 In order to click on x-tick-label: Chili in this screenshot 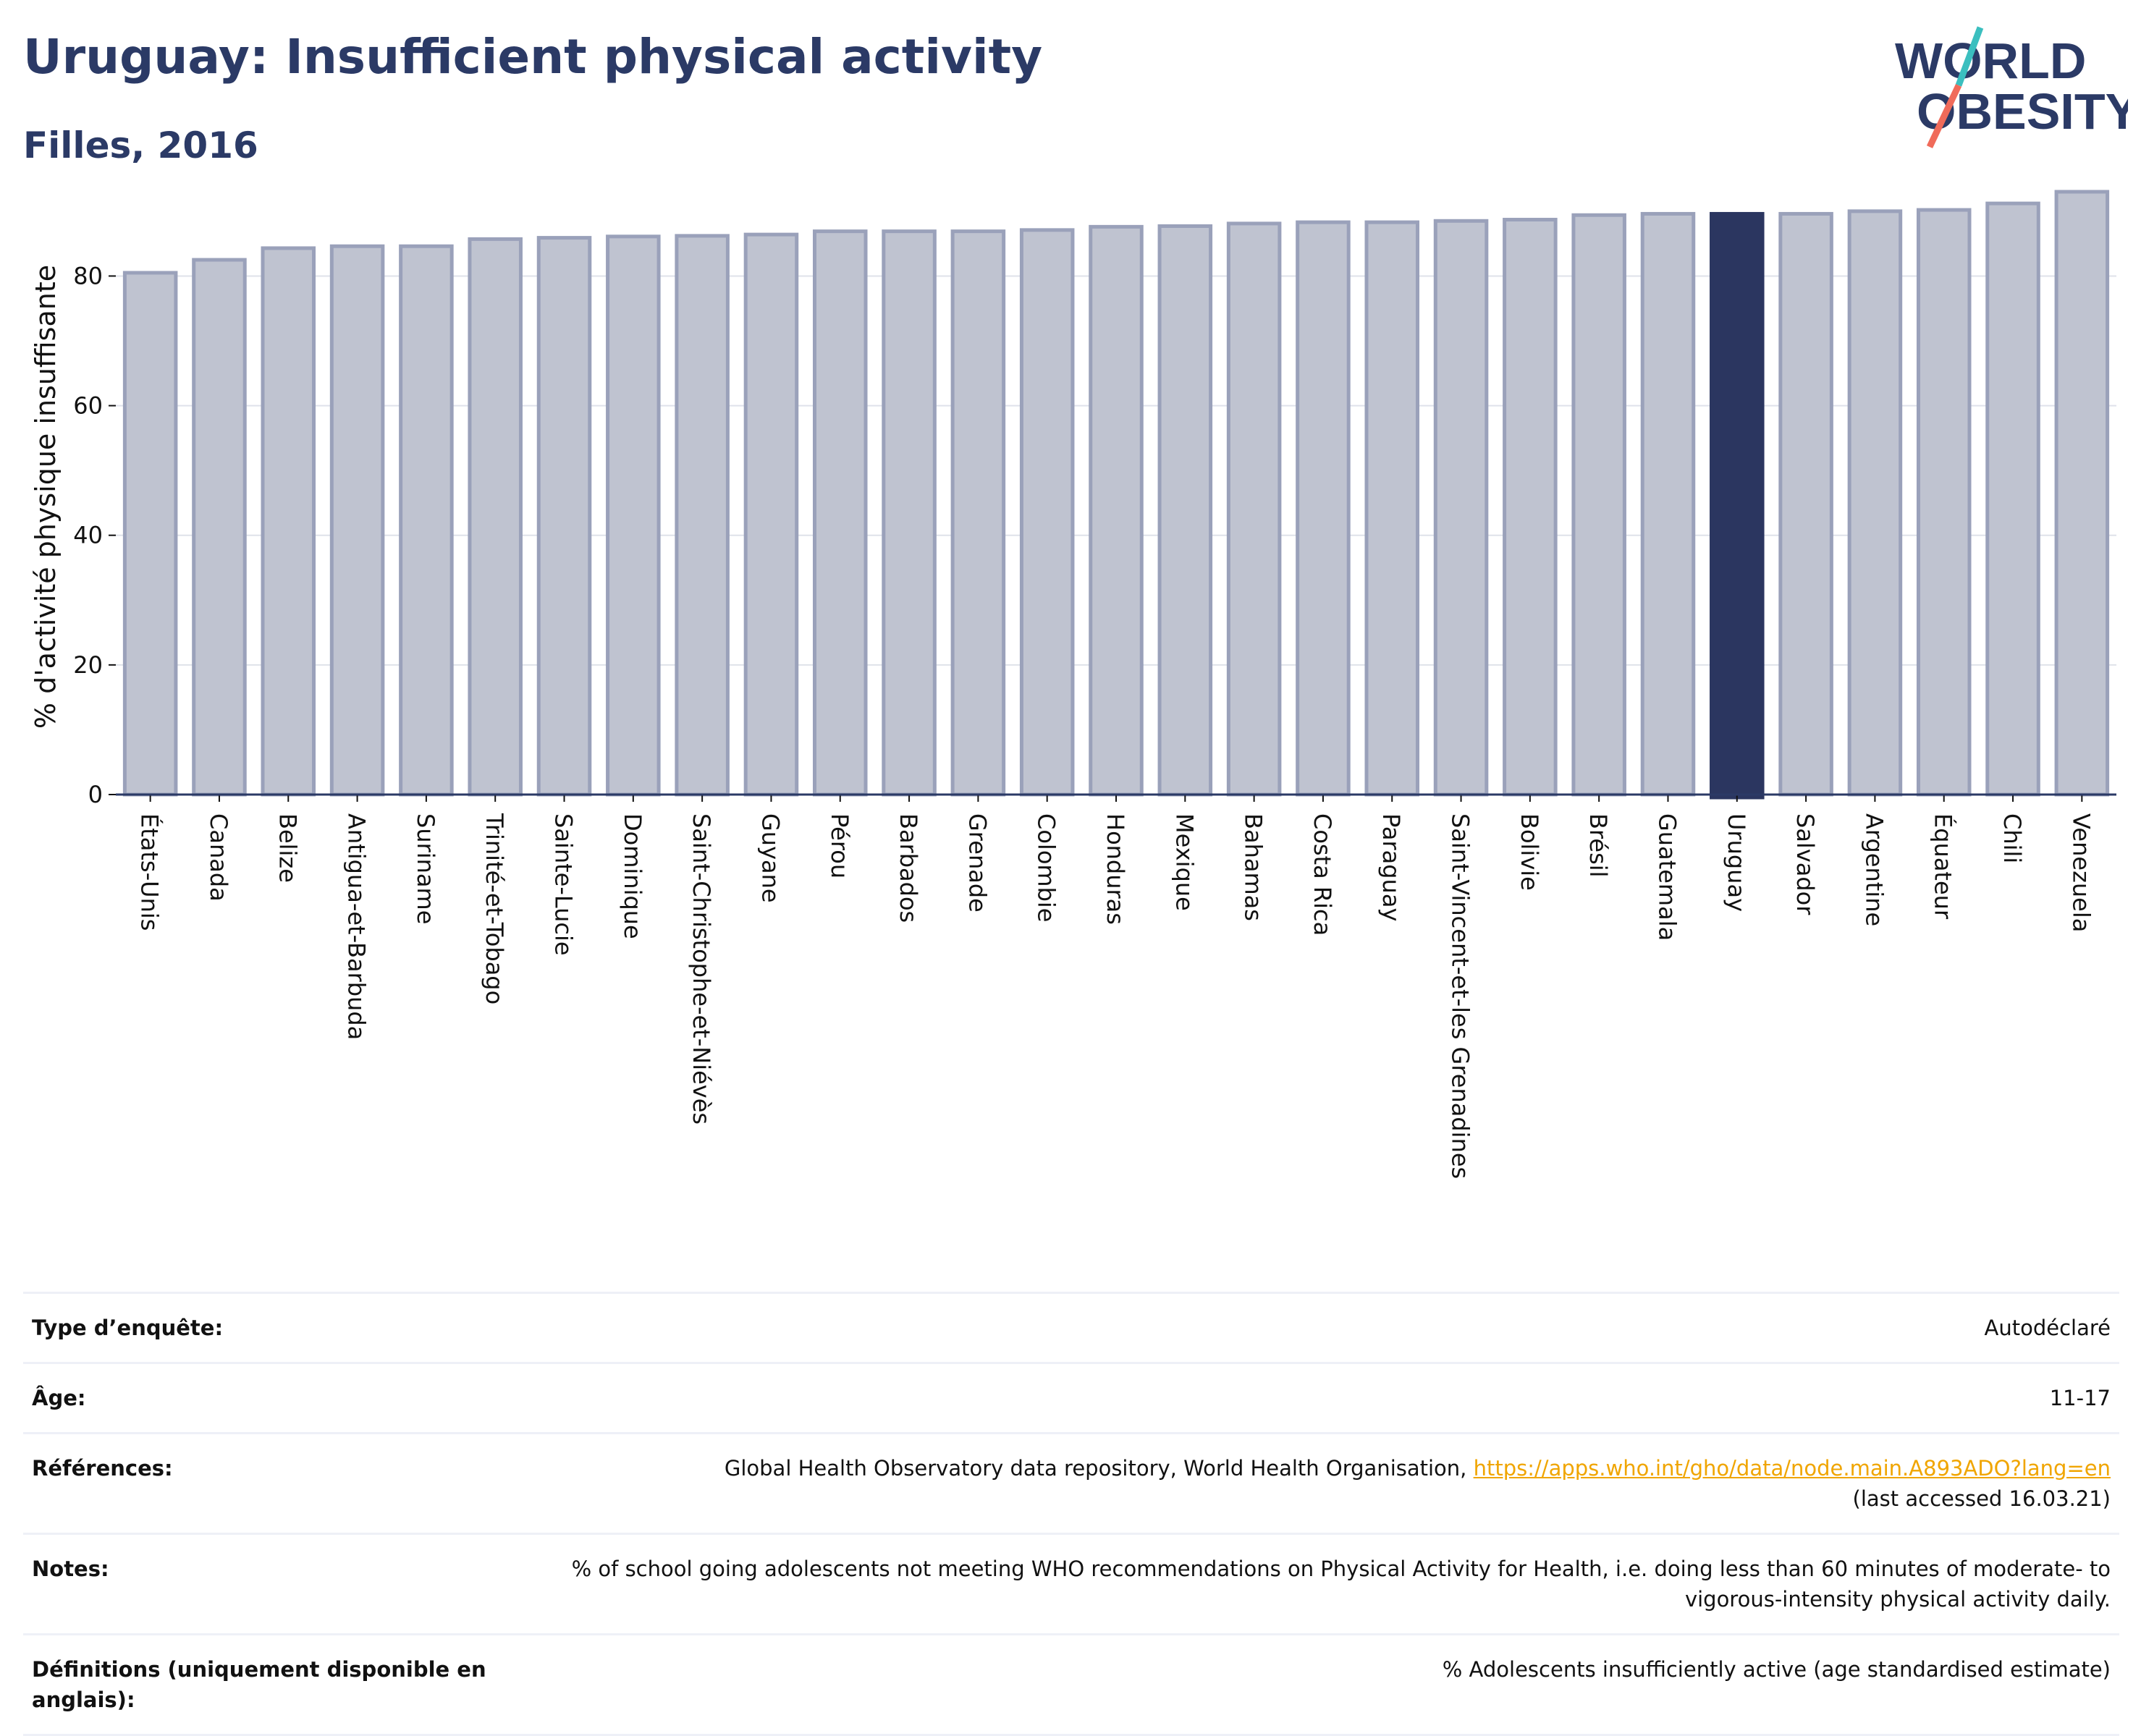, I will do `click(2012, 838)`.